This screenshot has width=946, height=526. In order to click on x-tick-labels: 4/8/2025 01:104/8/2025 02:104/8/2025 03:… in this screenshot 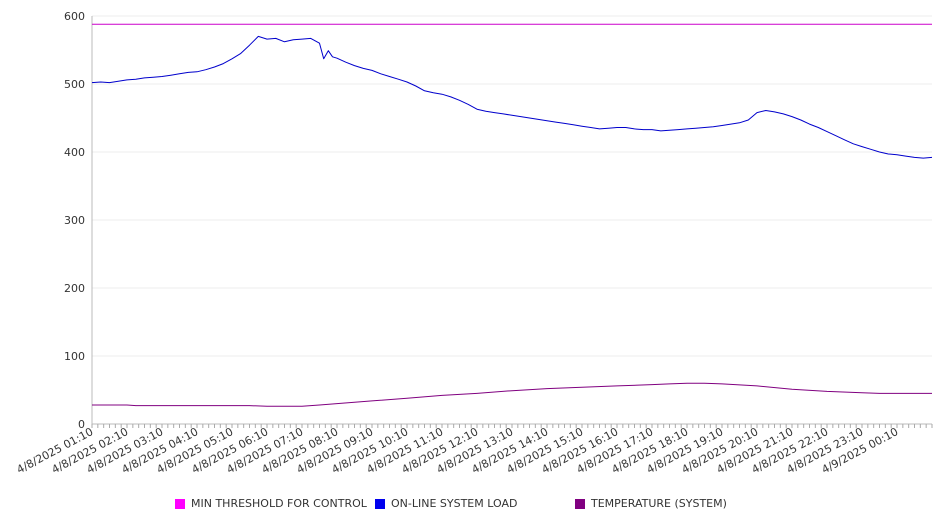, I will do `click(474, 450)`.